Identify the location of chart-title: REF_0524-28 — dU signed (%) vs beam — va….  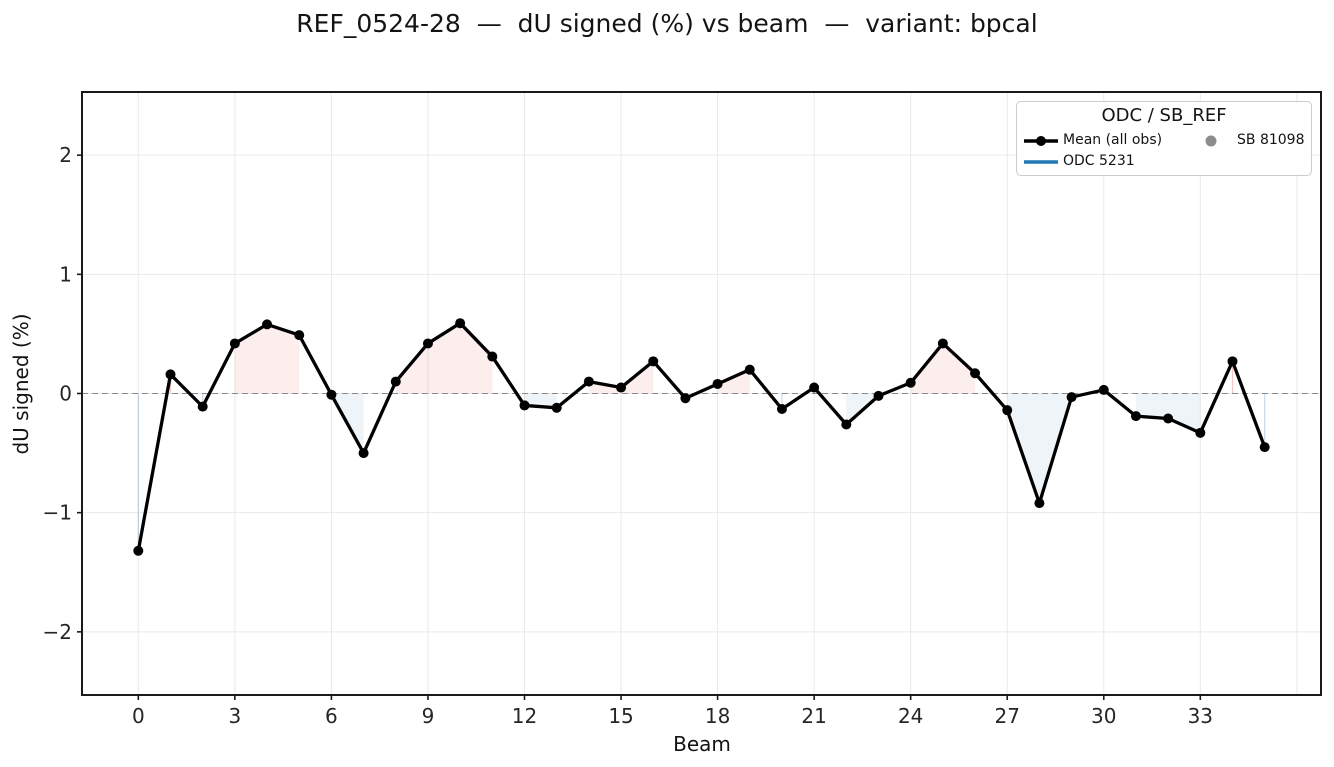
(667, 23).